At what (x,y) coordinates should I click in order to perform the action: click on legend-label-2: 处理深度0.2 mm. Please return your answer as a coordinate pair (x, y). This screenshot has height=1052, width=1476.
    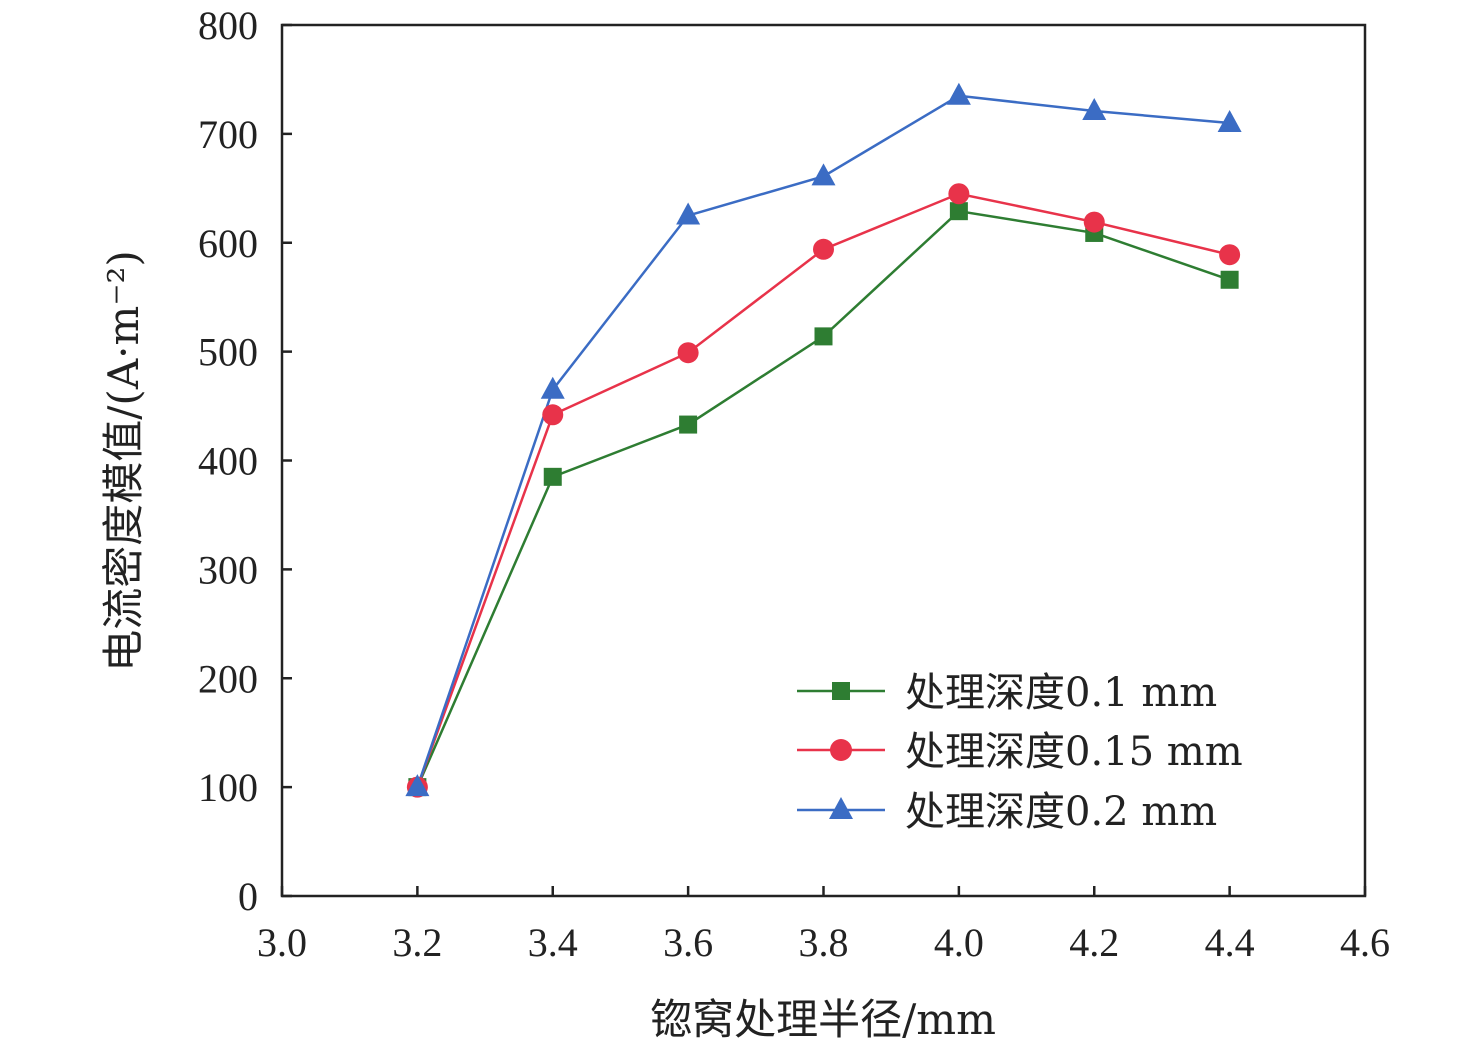
    Looking at the image, I should click on (1061, 812).